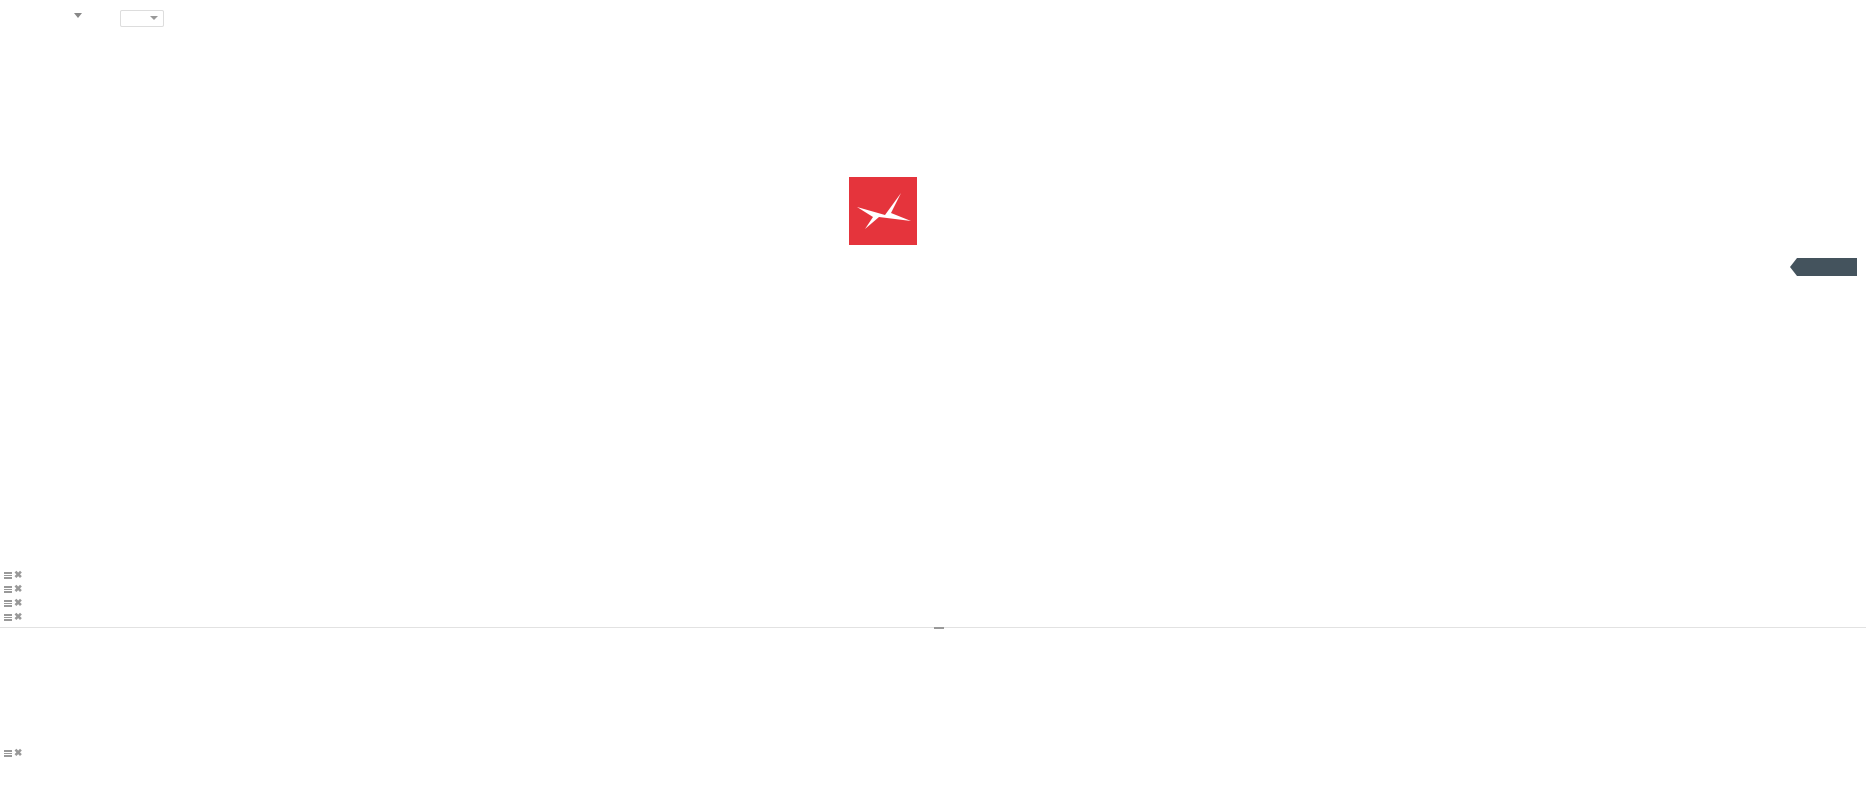 The width and height of the screenshot is (1866, 787). What do you see at coordinates (1823, 267) in the screenshot?
I see `current-price-tag` at bounding box center [1823, 267].